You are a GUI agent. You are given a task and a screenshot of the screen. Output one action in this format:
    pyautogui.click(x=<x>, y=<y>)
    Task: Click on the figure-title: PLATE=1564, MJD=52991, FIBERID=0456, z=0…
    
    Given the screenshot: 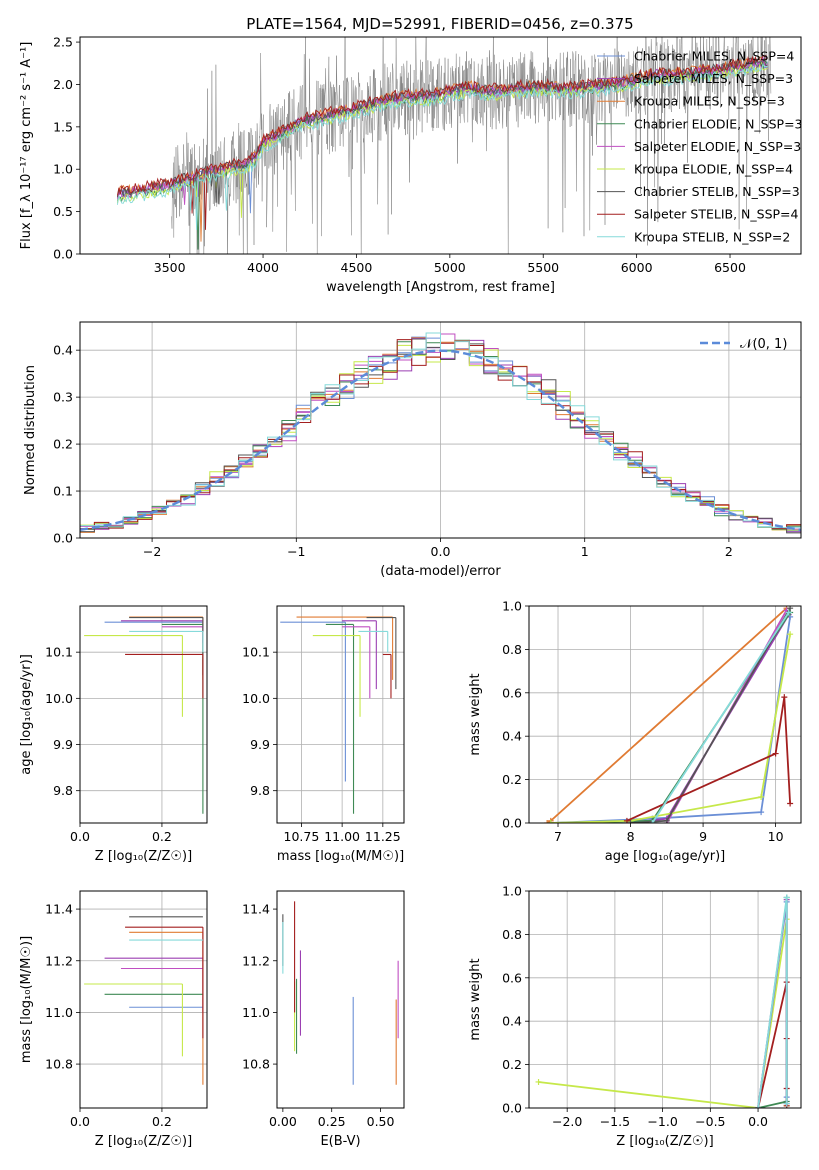 What is the action you would take?
    pyautogui.click(x=439, y=24)
    